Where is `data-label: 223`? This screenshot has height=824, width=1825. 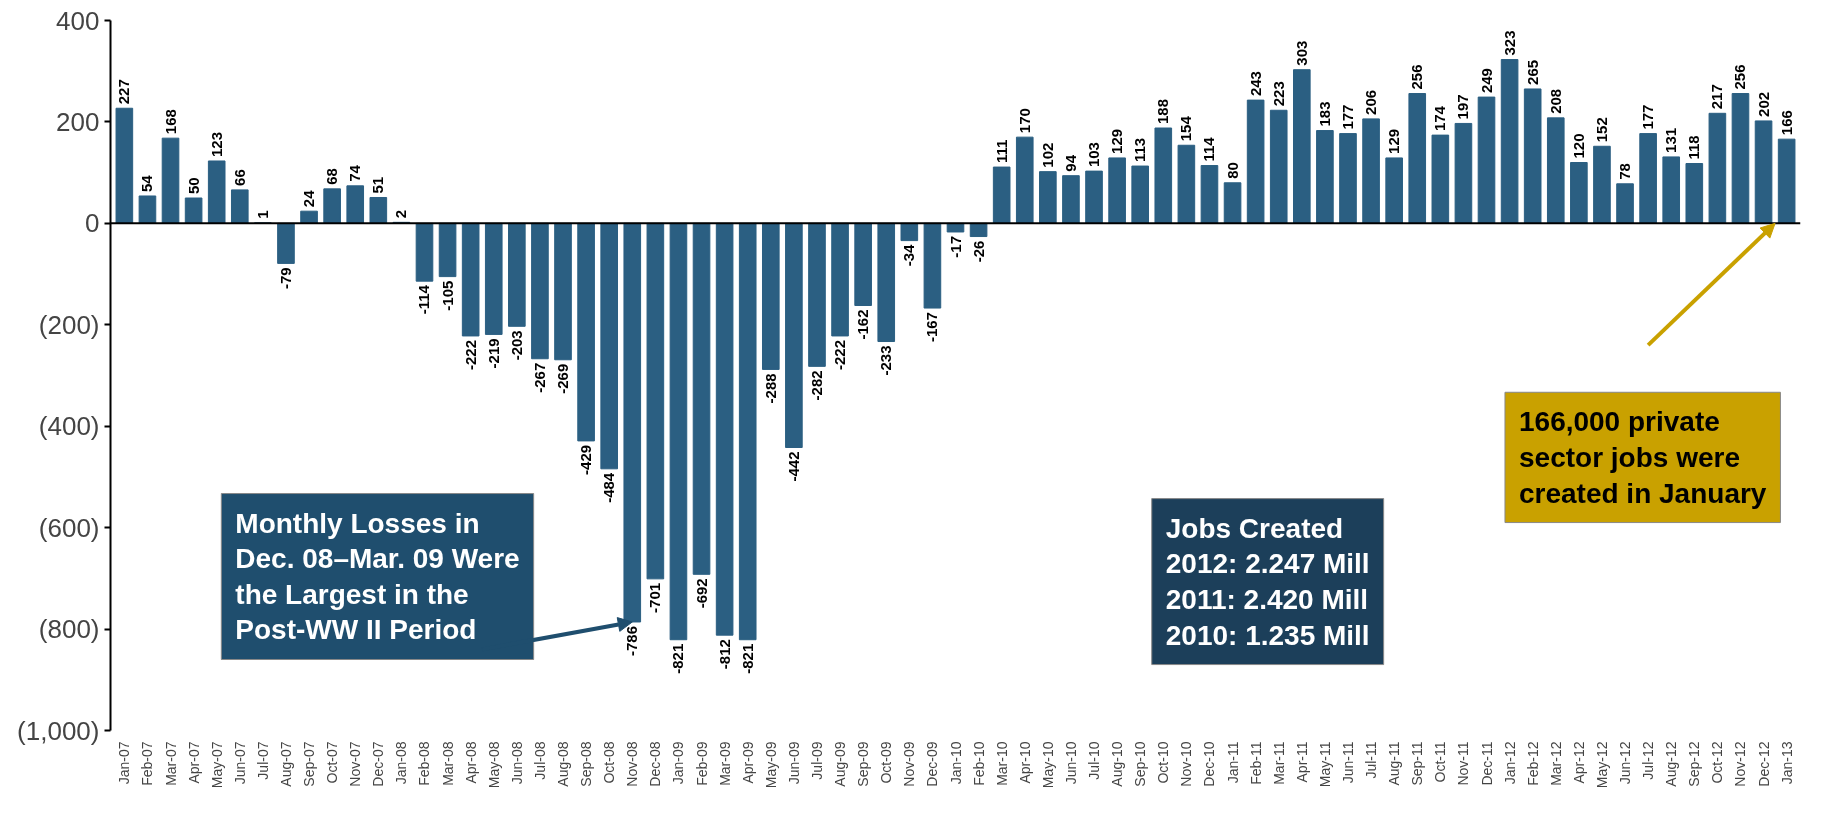 data-label: 223 is located at coordinates (1278, 94).